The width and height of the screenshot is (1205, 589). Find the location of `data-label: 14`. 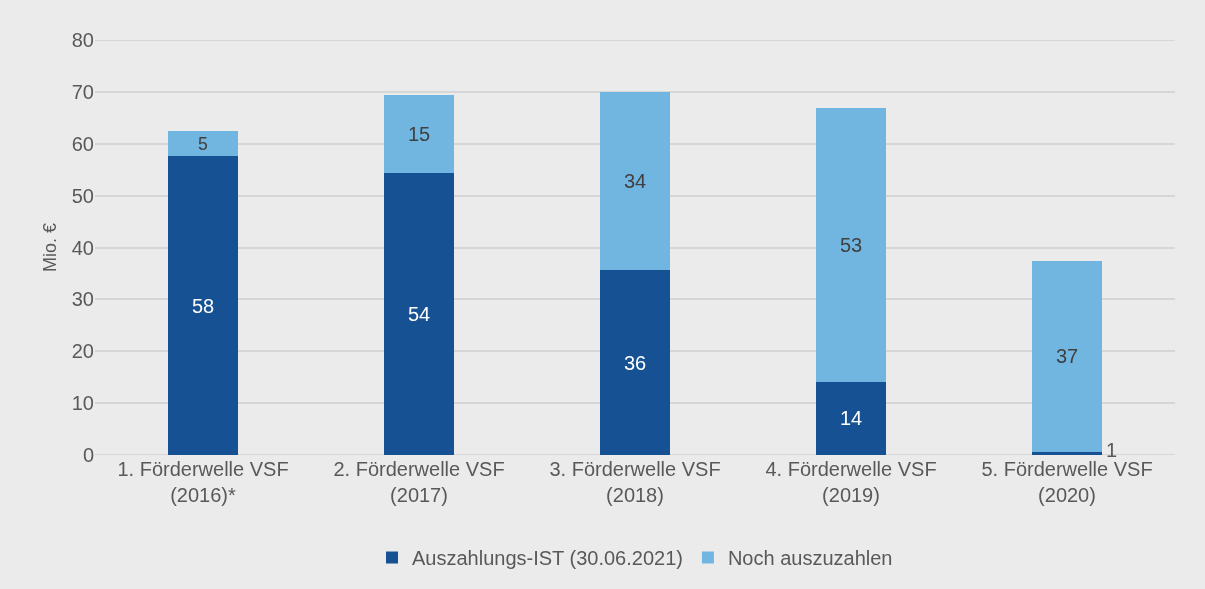

data-label: 14 is located at coordinates (851, 418).